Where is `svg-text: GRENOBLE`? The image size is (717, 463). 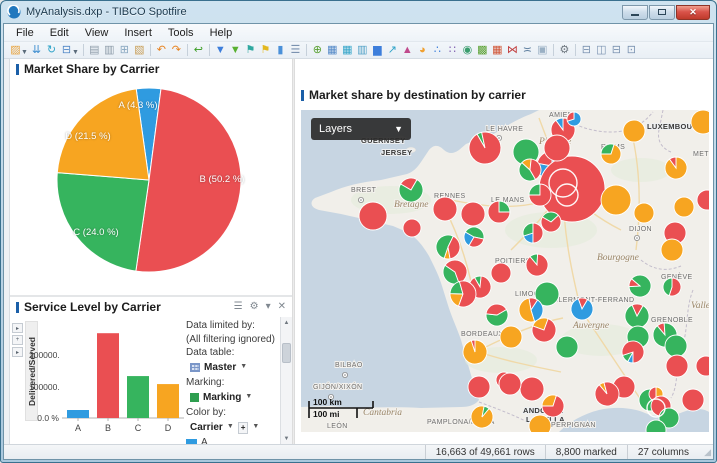 svg-text: GRENOBLE is located at coordinates (672, 320).